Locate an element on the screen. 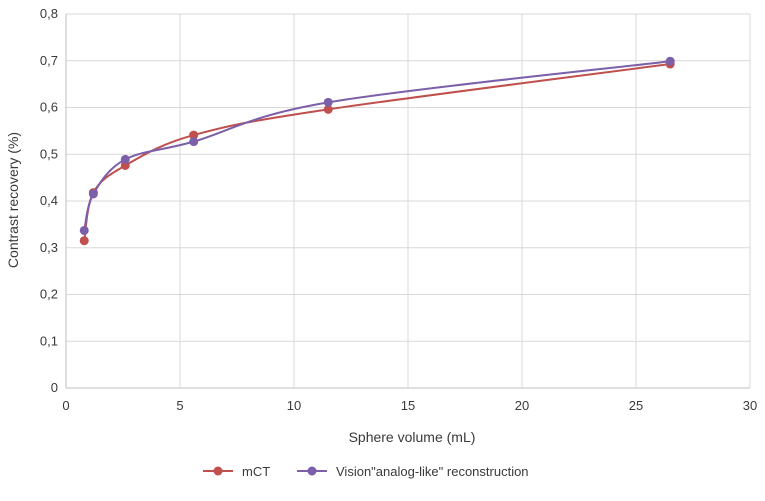  x-tick-label: 20 is located at coordinates (522, 405).